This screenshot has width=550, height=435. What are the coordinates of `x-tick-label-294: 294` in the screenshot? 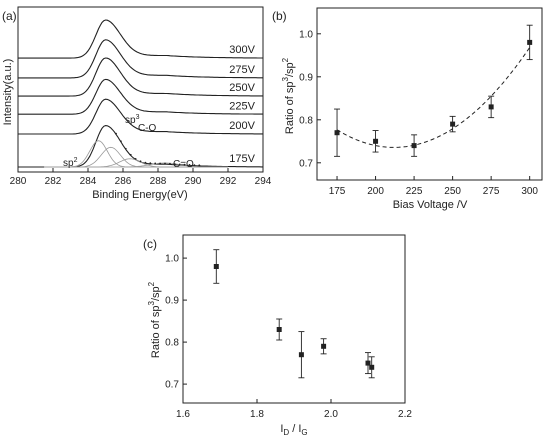 It's located at (263, 181).